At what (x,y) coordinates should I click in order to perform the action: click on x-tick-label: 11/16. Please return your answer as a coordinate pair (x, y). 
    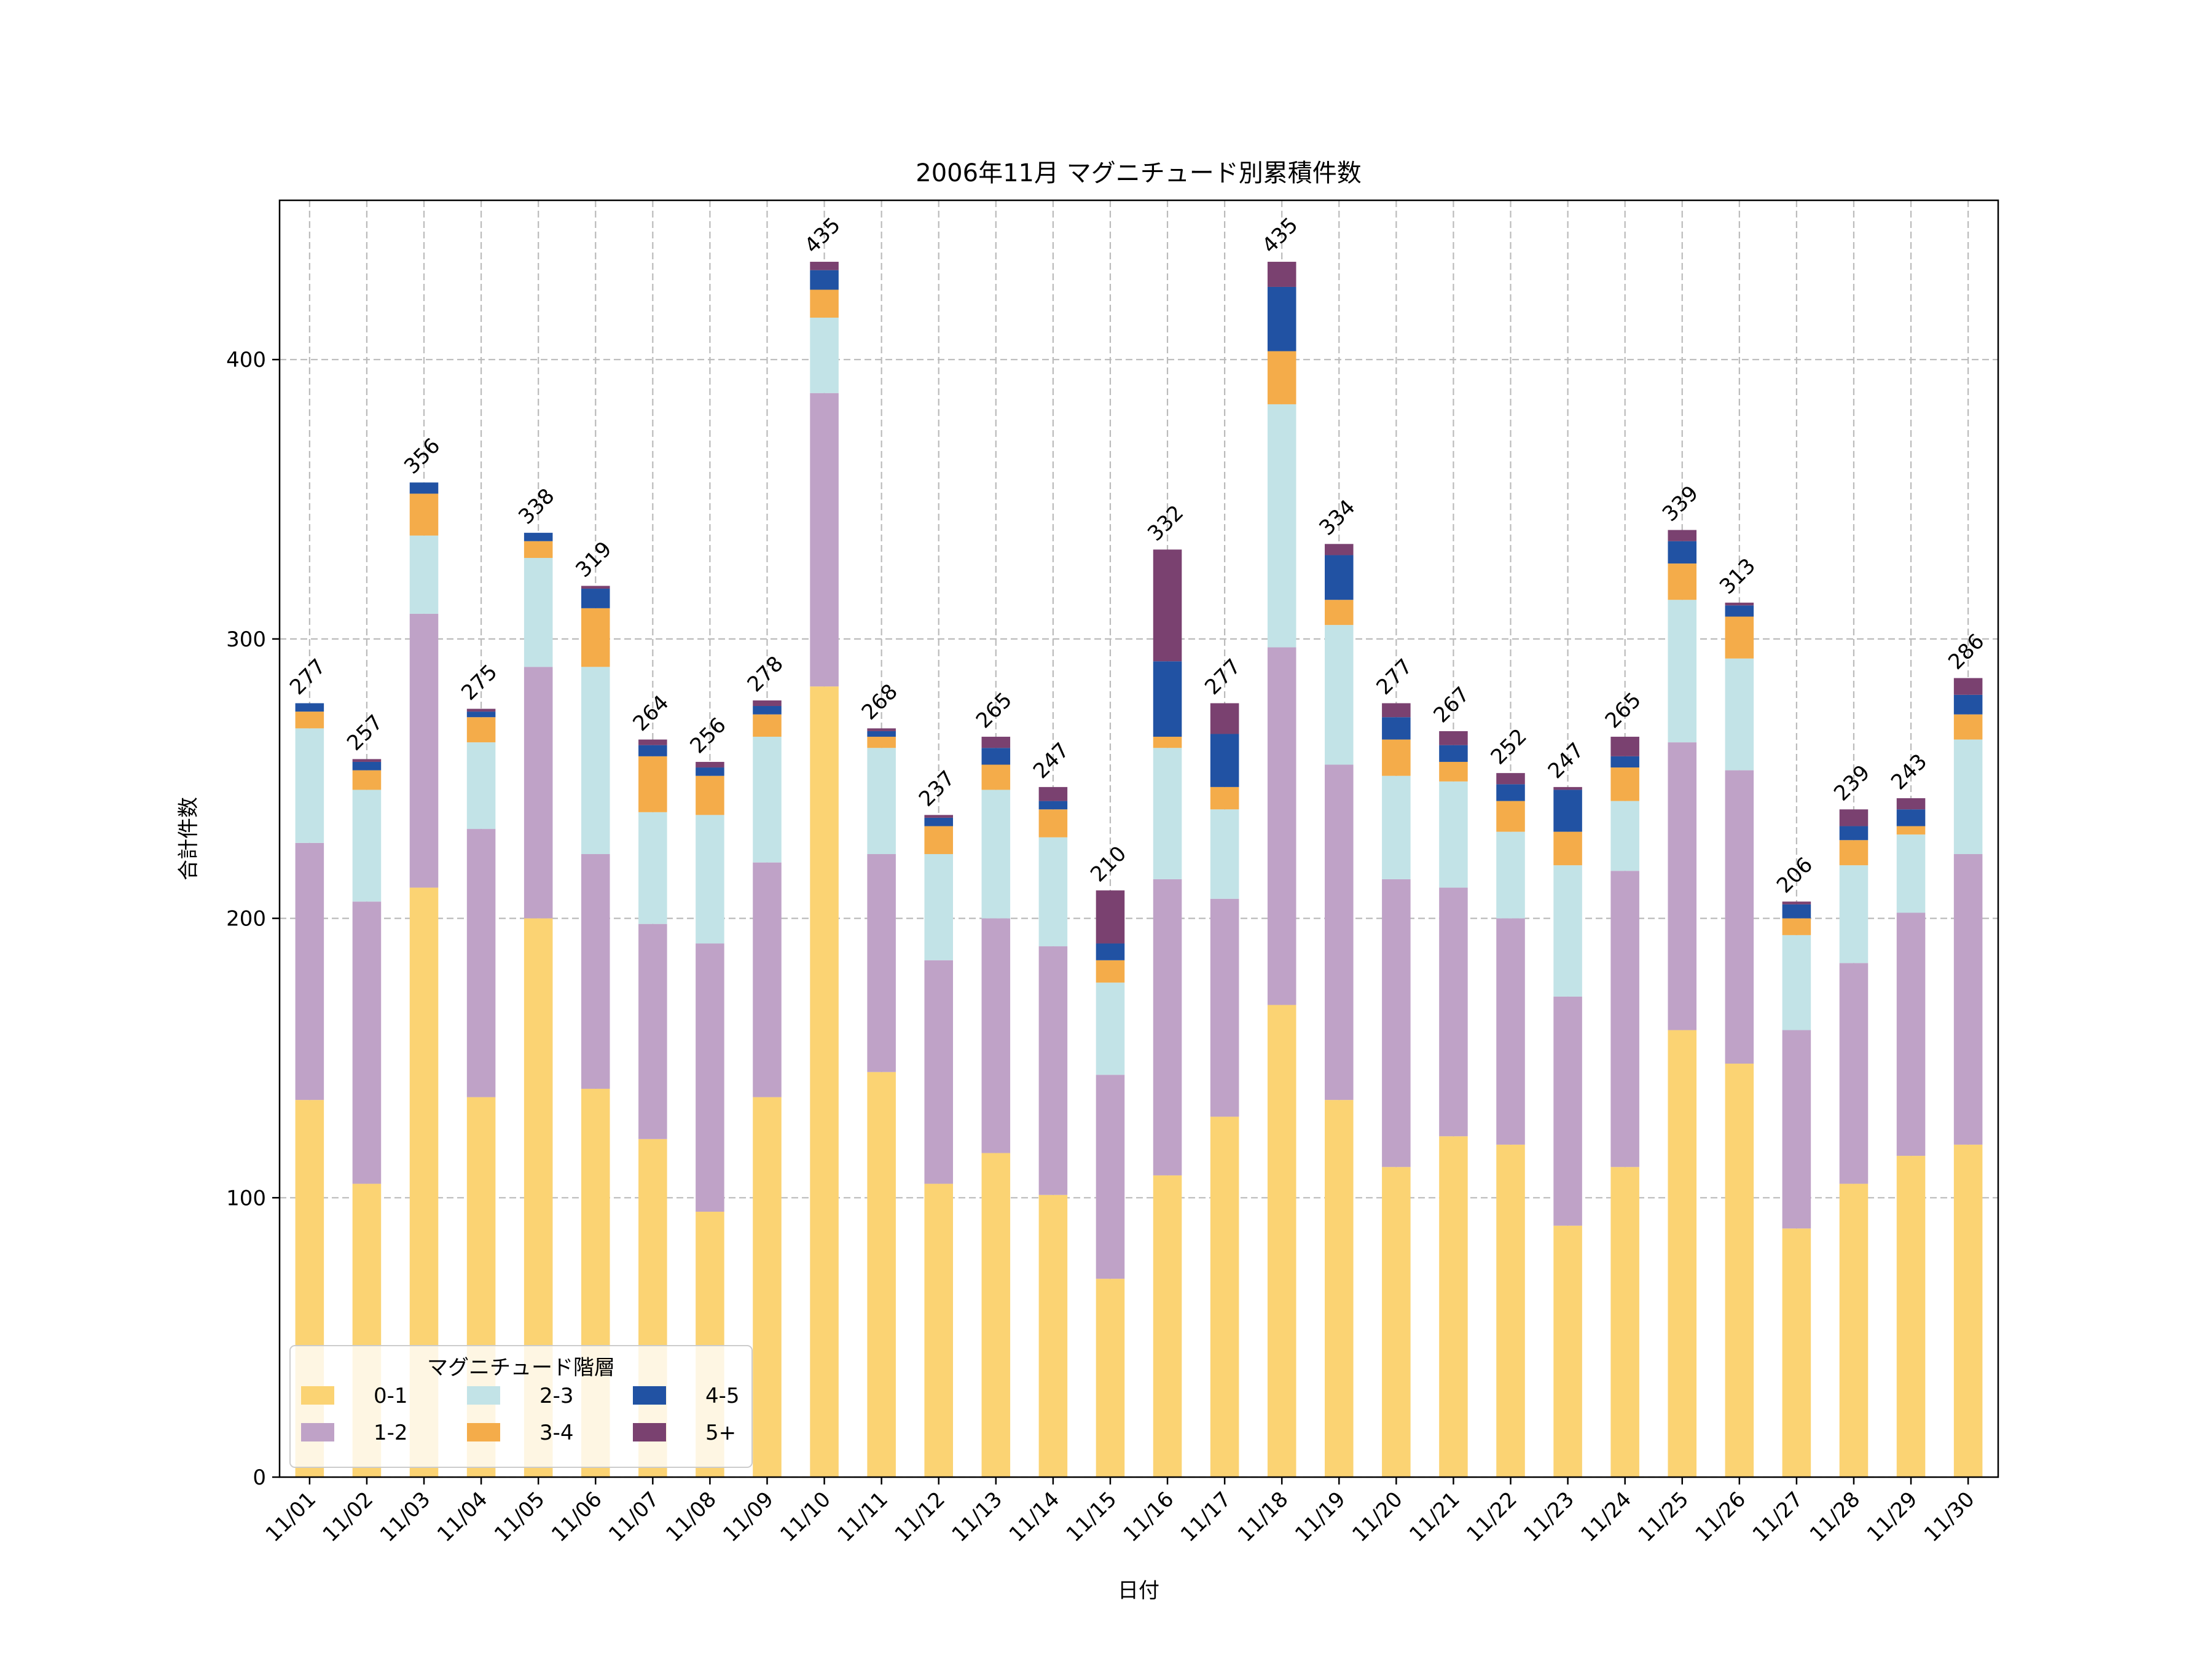
    Looking at the image, I should click on (1149, 1517).